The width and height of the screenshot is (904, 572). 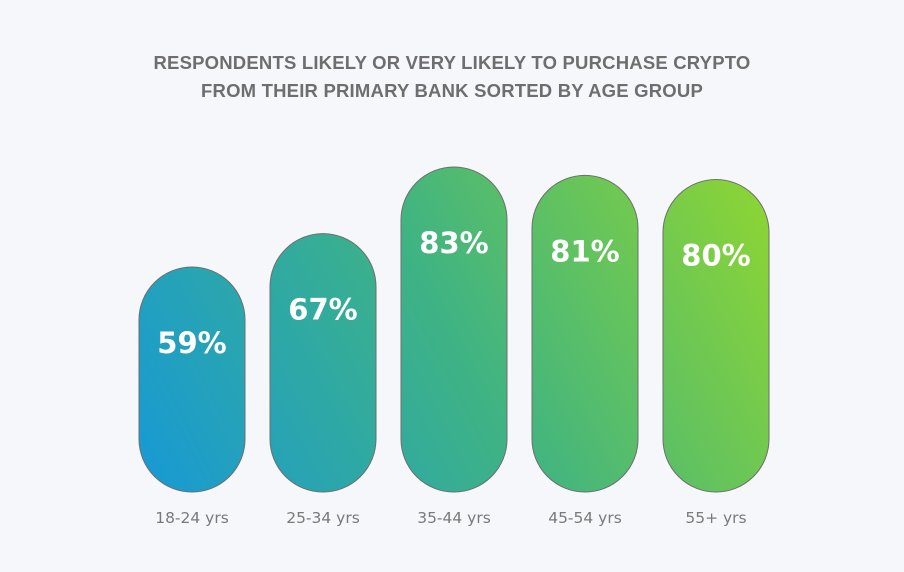 What do you see at coordinates (584, 251) in the screenshot?
I see `bar-value-label: 81%` at bounding box center [584, 251].